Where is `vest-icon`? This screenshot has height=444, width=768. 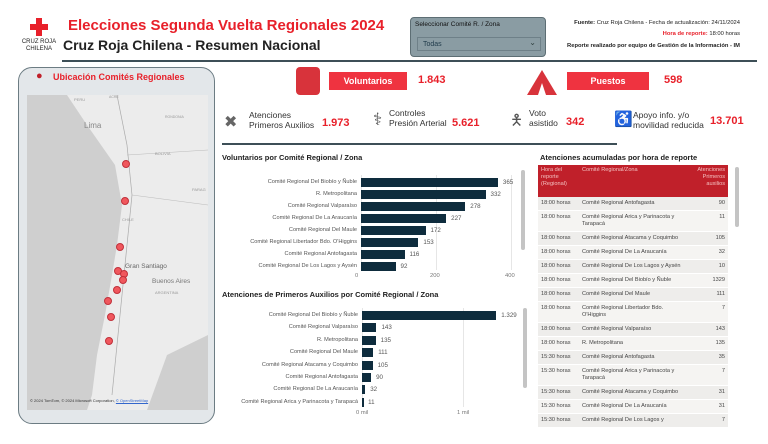 vest-icon is located at coordinates (308, 81).